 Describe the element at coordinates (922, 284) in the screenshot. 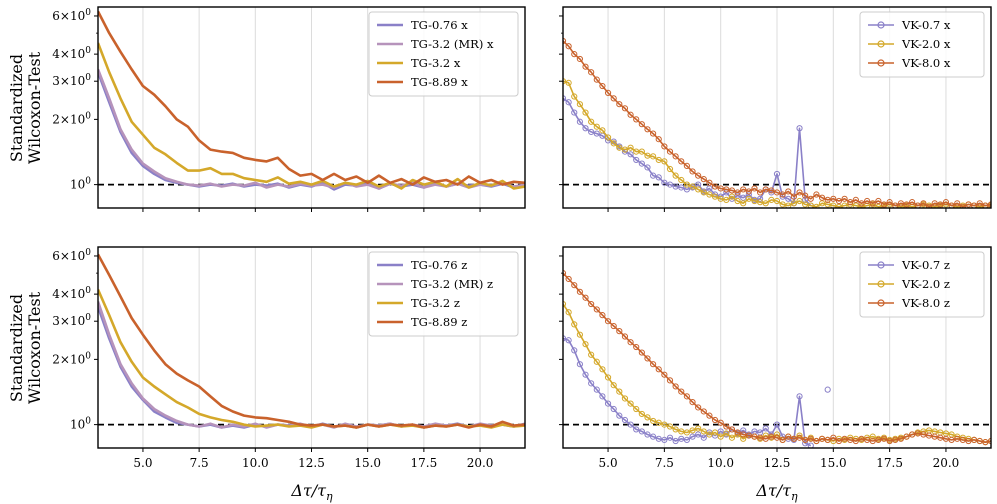

I see `legend: VK-0.7 z VK-2.0 z VK-8.0 z` at that location.